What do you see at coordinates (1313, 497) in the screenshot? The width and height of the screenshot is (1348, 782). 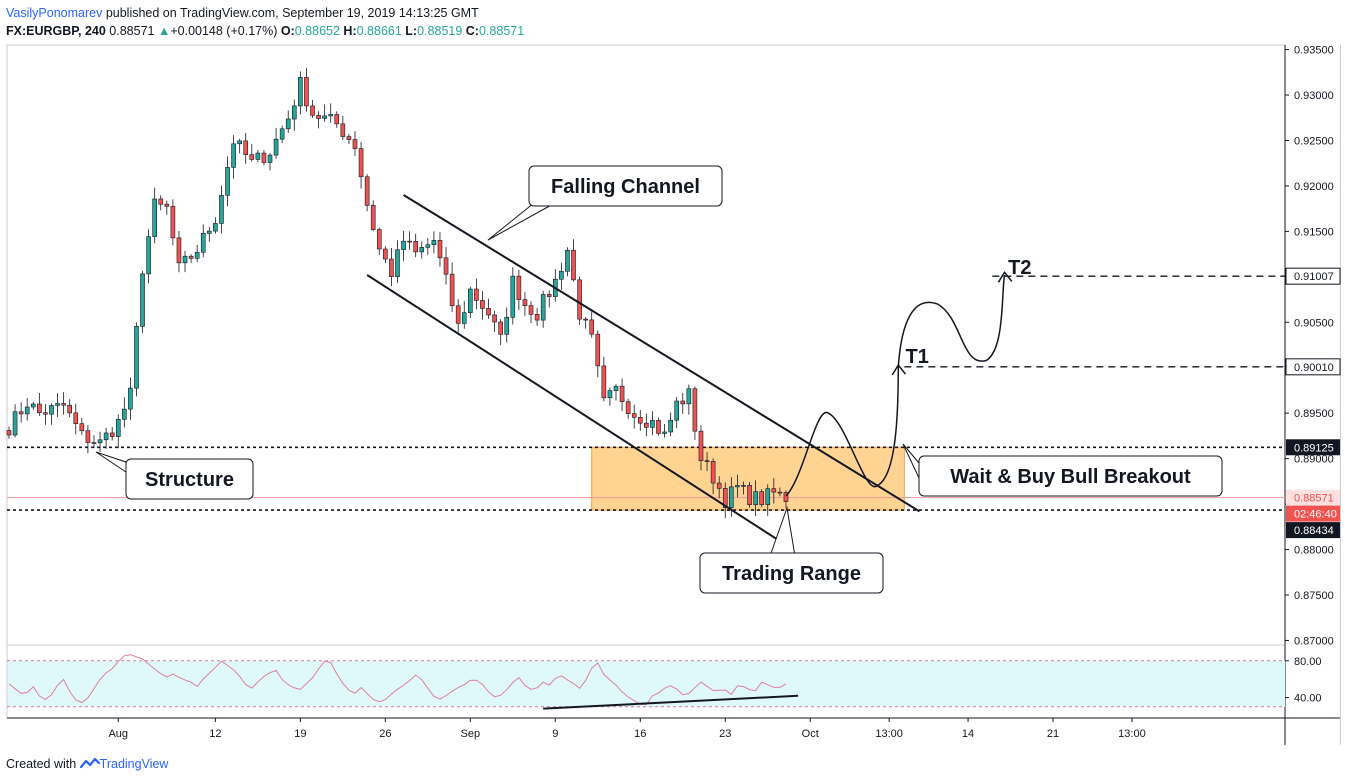 I see `current-price-tag-bg` at bounding box center [1313, 497].